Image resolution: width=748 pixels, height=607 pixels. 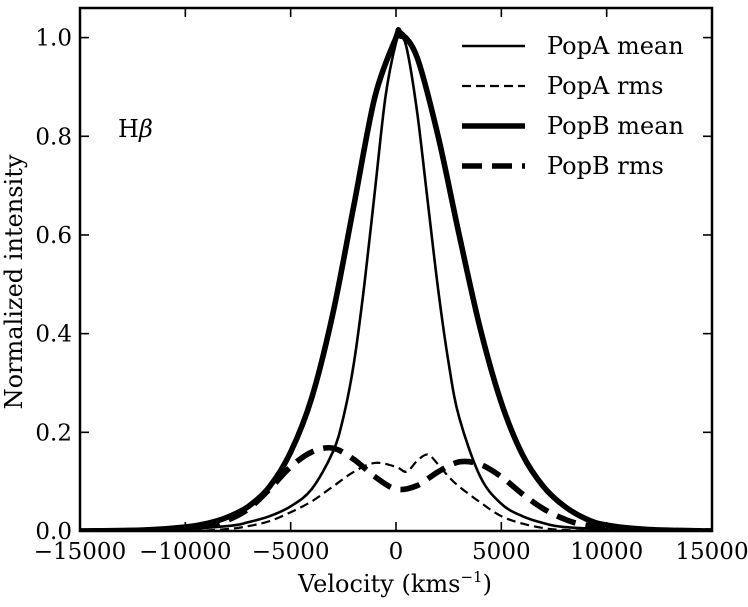 What do you see at coordinates (605, 86) in the screenshot?
I see `legend-label-2: PopA rms` at bounding box center [605, 86].